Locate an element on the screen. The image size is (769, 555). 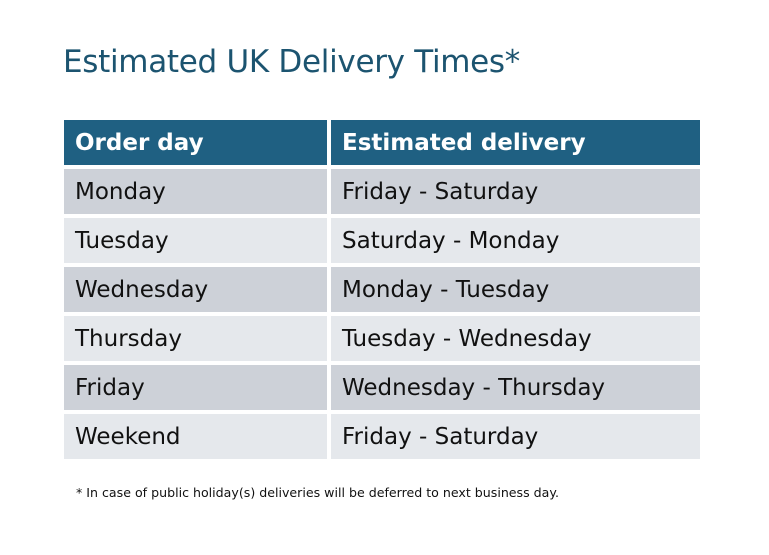
table-row: Thursday Tuesday - Wednesday is located at coordinates (382, 338).